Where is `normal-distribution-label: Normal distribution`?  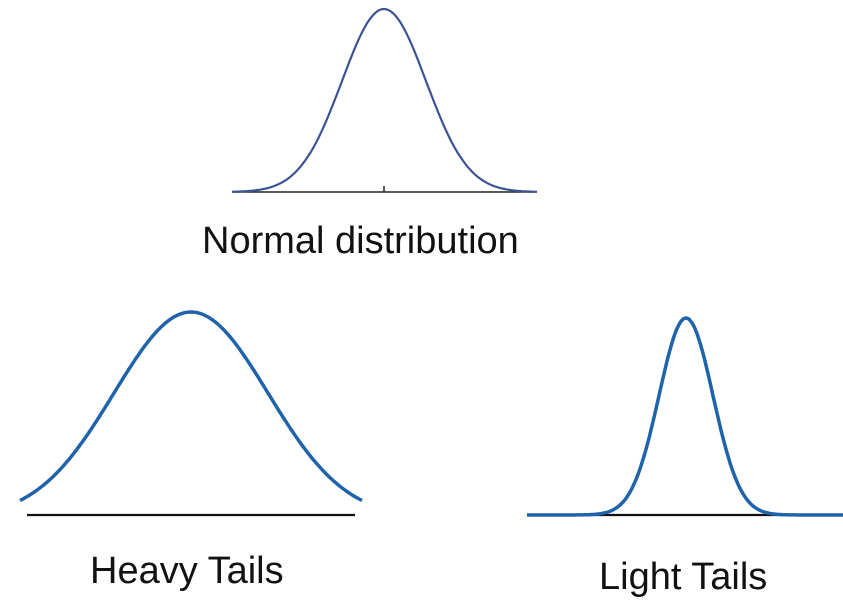
normal-distribution-label: Normal distribution is located at coordinates (360, 241).